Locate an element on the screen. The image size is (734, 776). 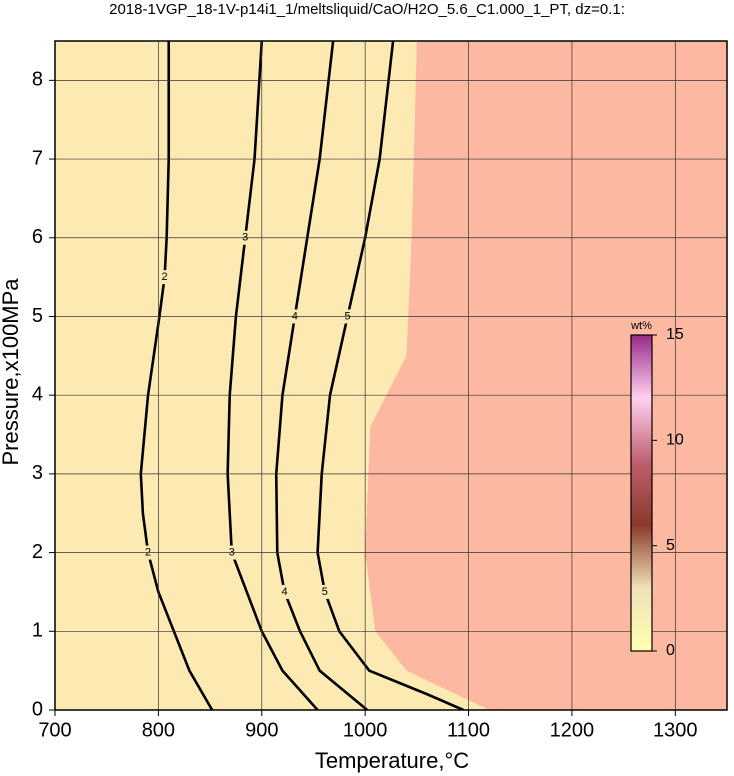
colorbar-tick-label: 5 is located at coordinates (670, 545).